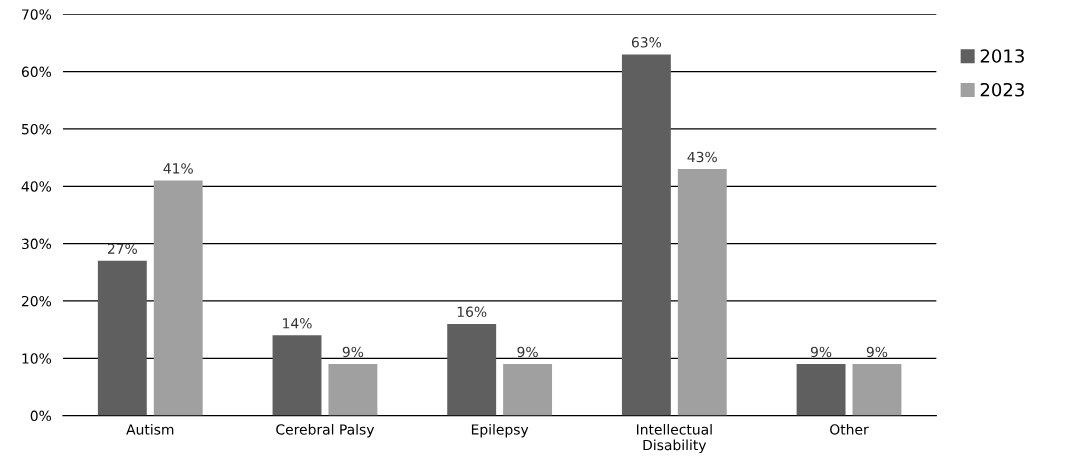 The image size is (1085, 475). What do you see at coordinates (122, 248) in the screenshot?
I see `data-label: 27%` at bounding box center [122, 248].